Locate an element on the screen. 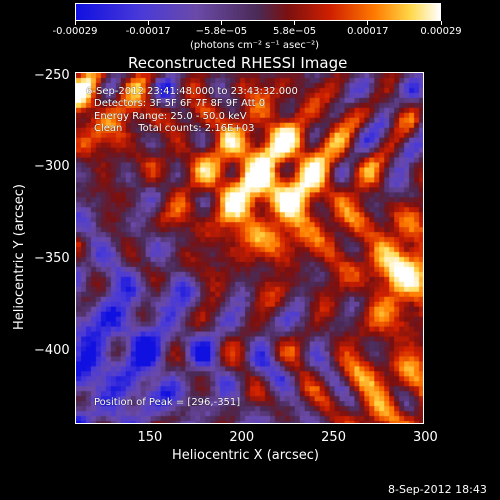  y-axis-label: Heliocentric Y (arcsec) is located at coordinates (19, 257).